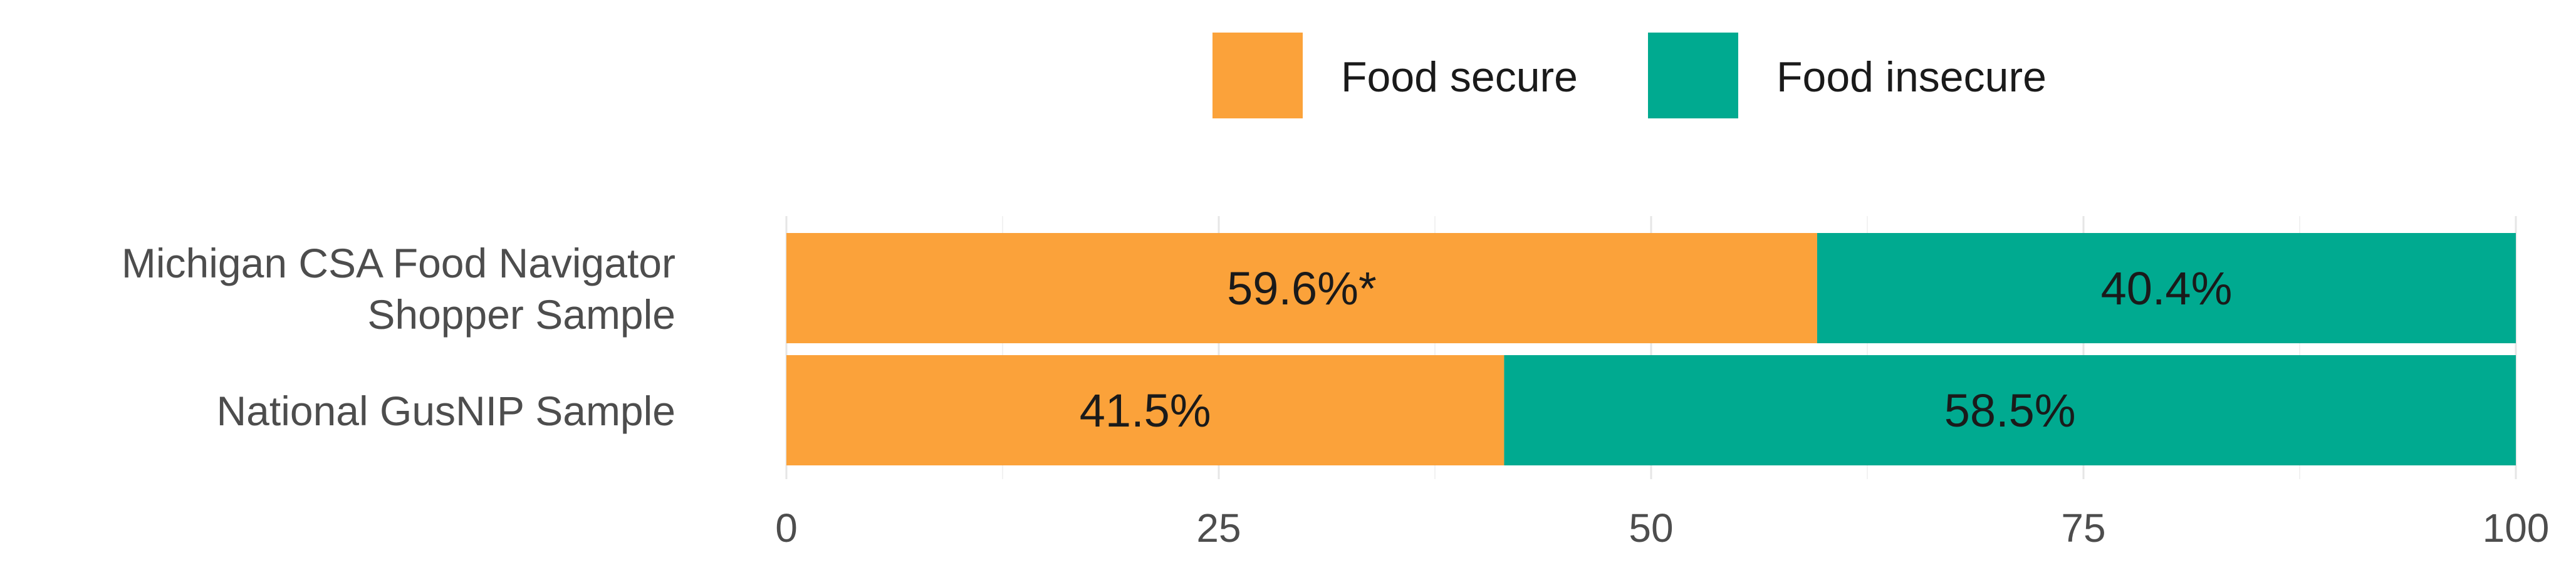 The height and width of the screenshot is (580, 2576). What do you see at coordinates (1911, 77) in the screenshot?
I see `legend-label: Food insecure` at bounding box center [1911, 77].